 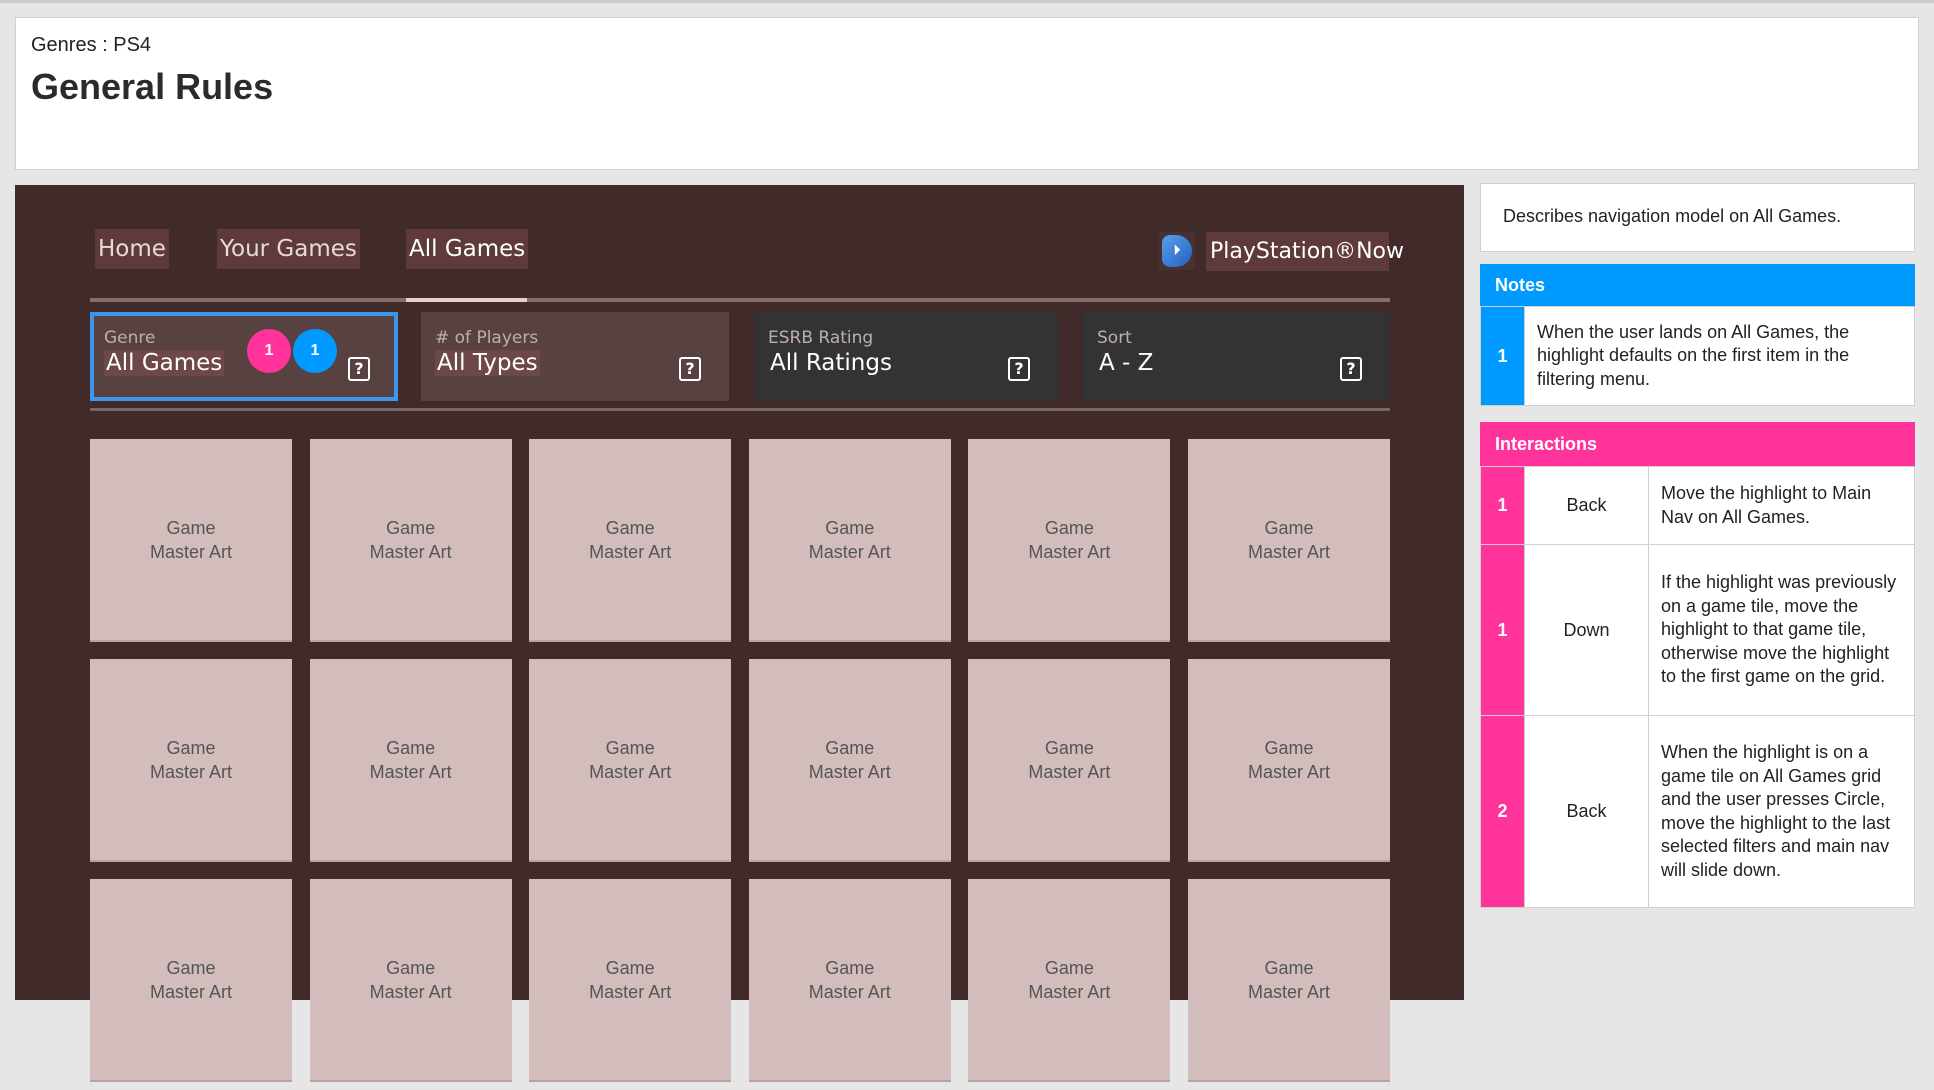 What do you see at coordinates (1114, 338) in the screenshot?
I see `filter-label: Sort` at bounding box center [1114, 338].